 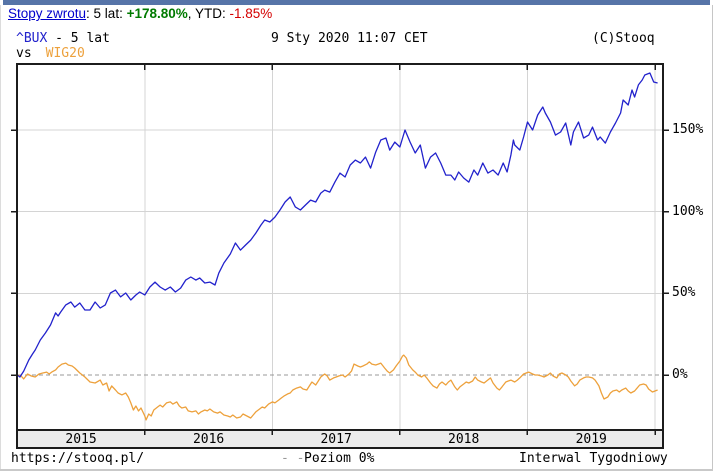 I want to click on bottom-edge-line, so click(x=356, y=470).